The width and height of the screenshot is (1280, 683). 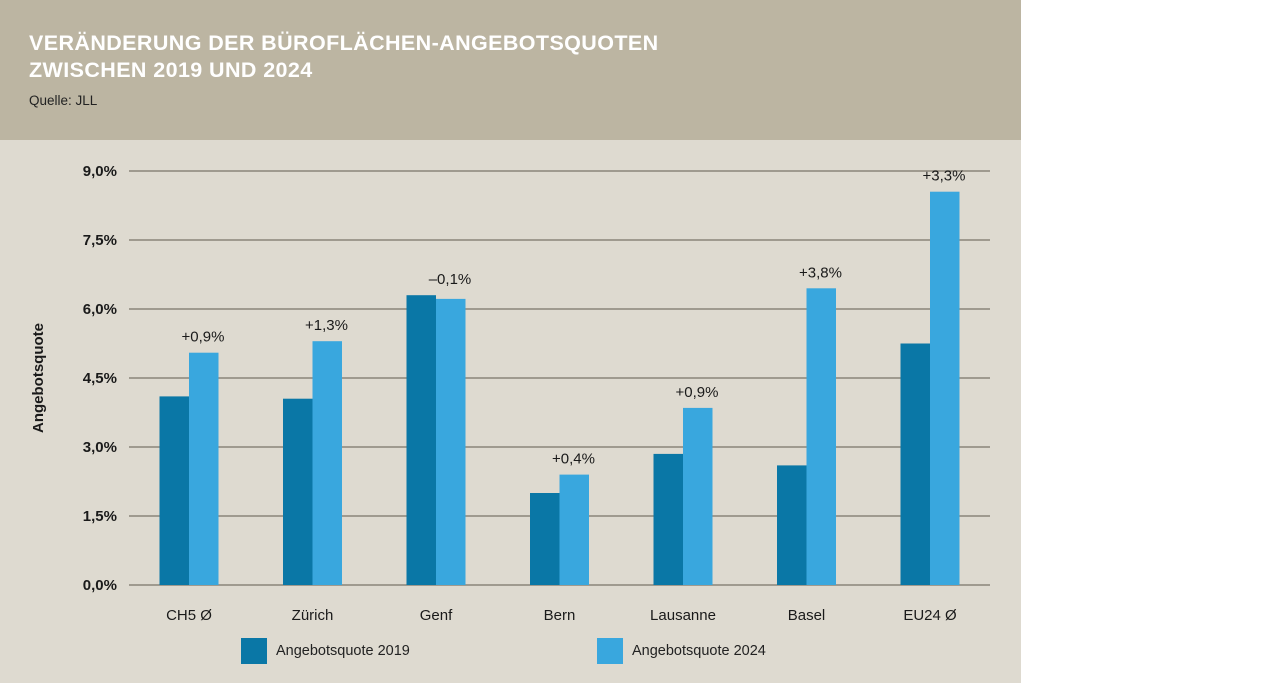 I want to click on y-tick-label: 0,0%, so click(x=100, y=585).